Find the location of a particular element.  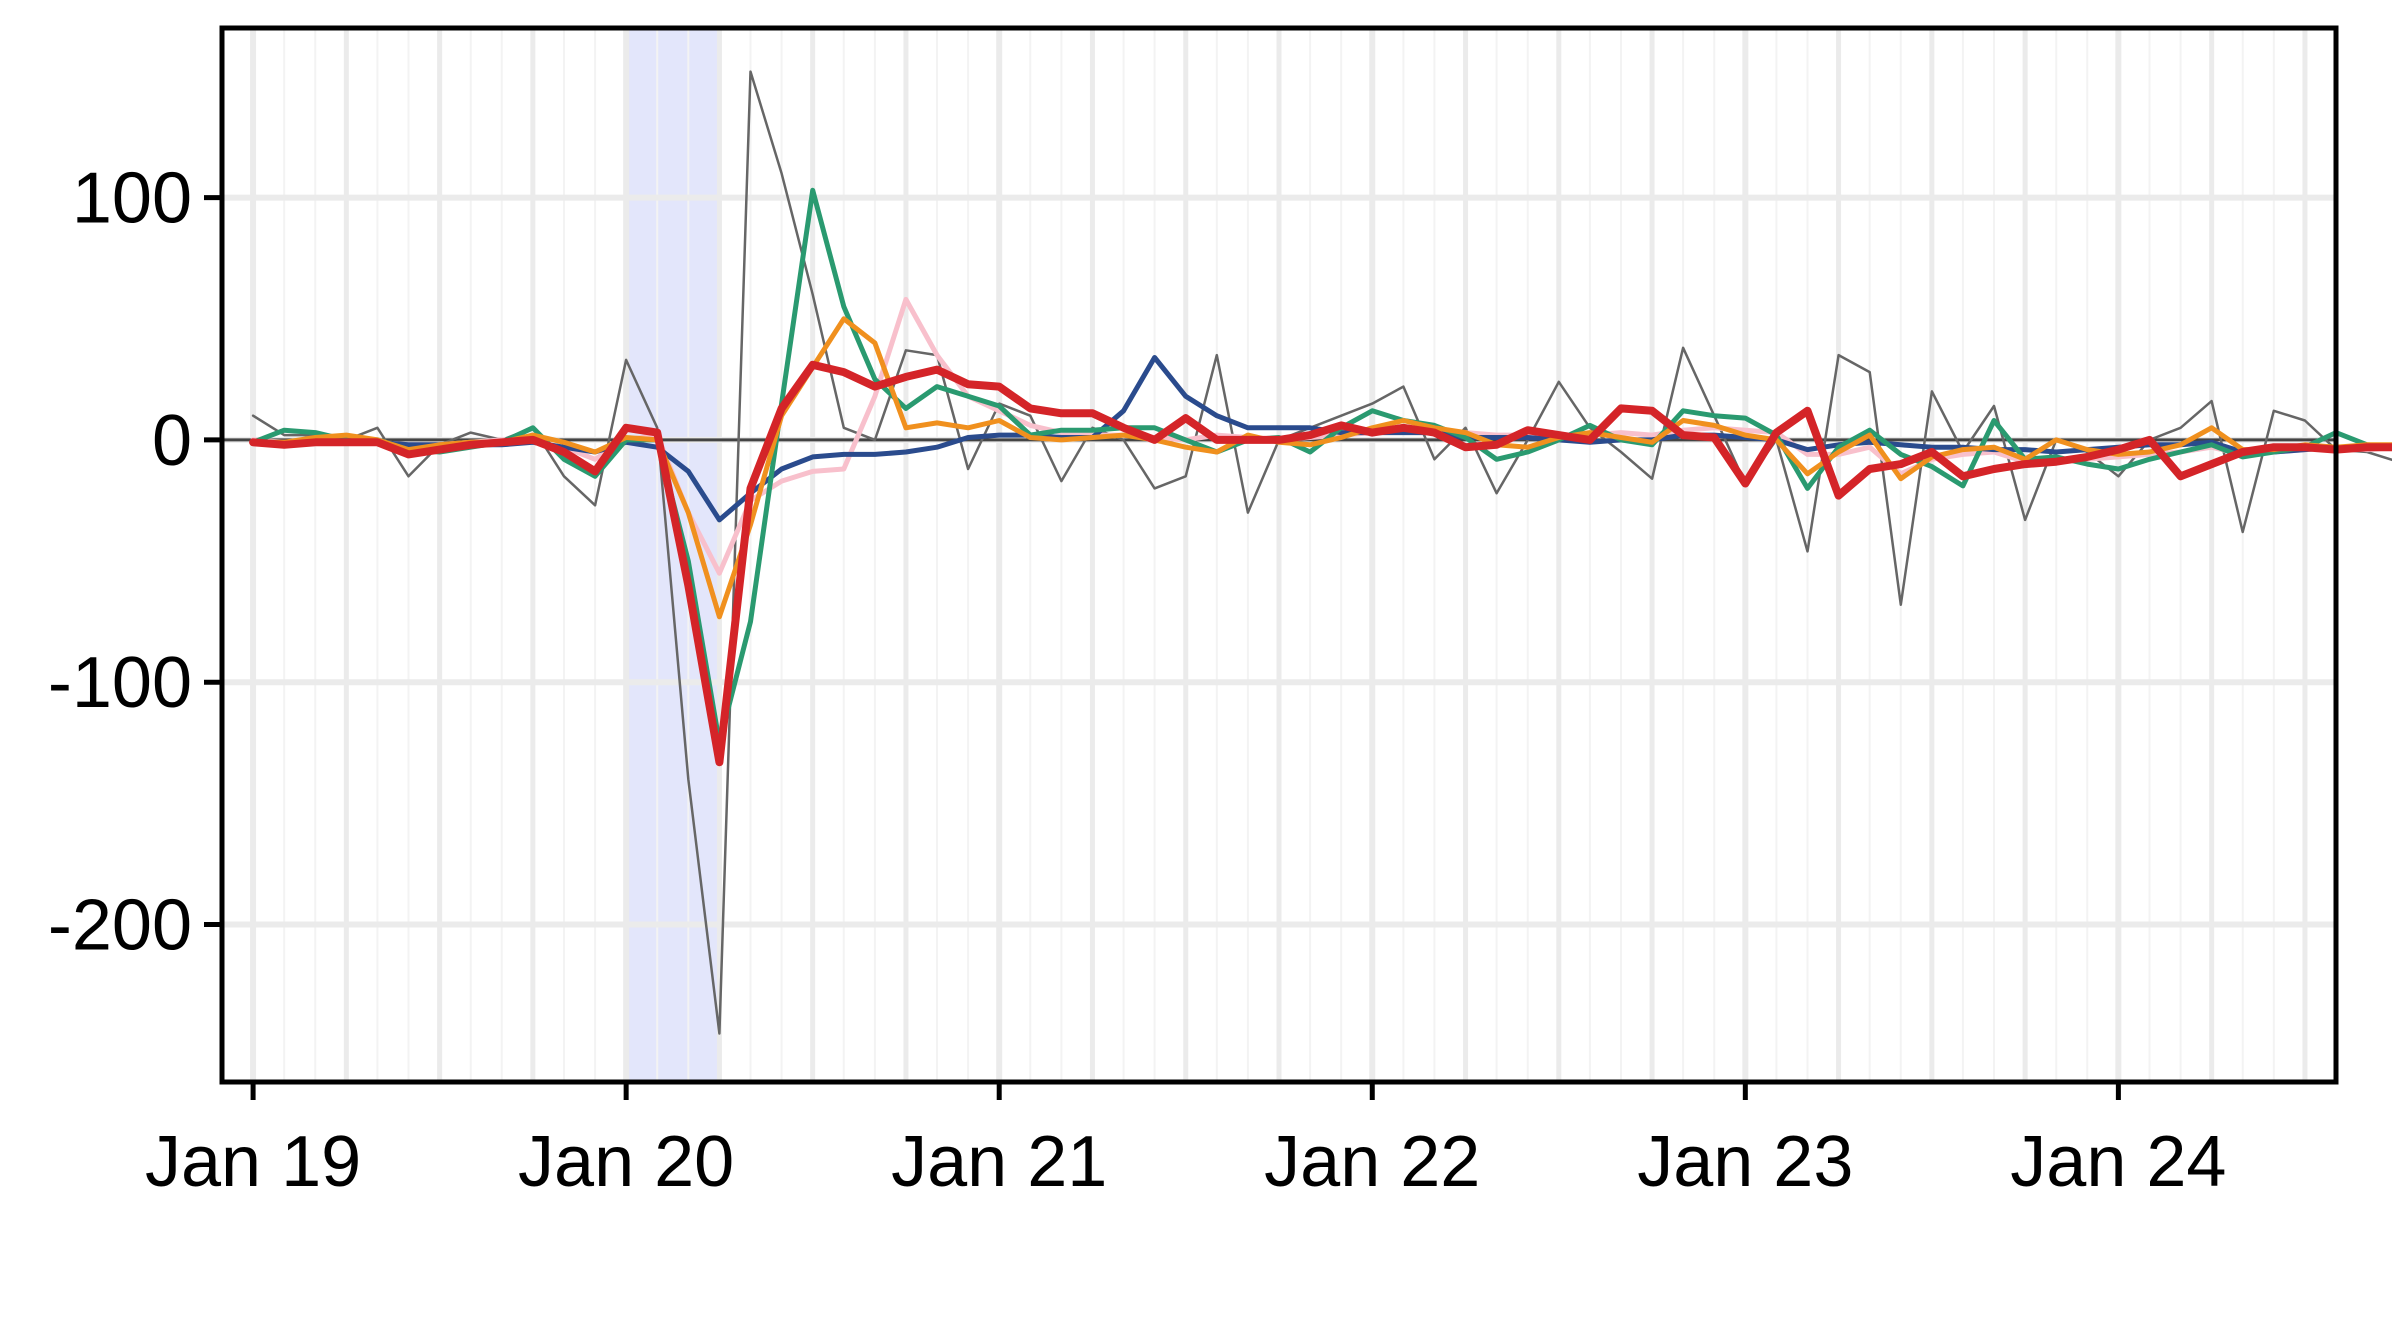

x-tick-label: Jan 20 is located at coordinates (626, 1162).